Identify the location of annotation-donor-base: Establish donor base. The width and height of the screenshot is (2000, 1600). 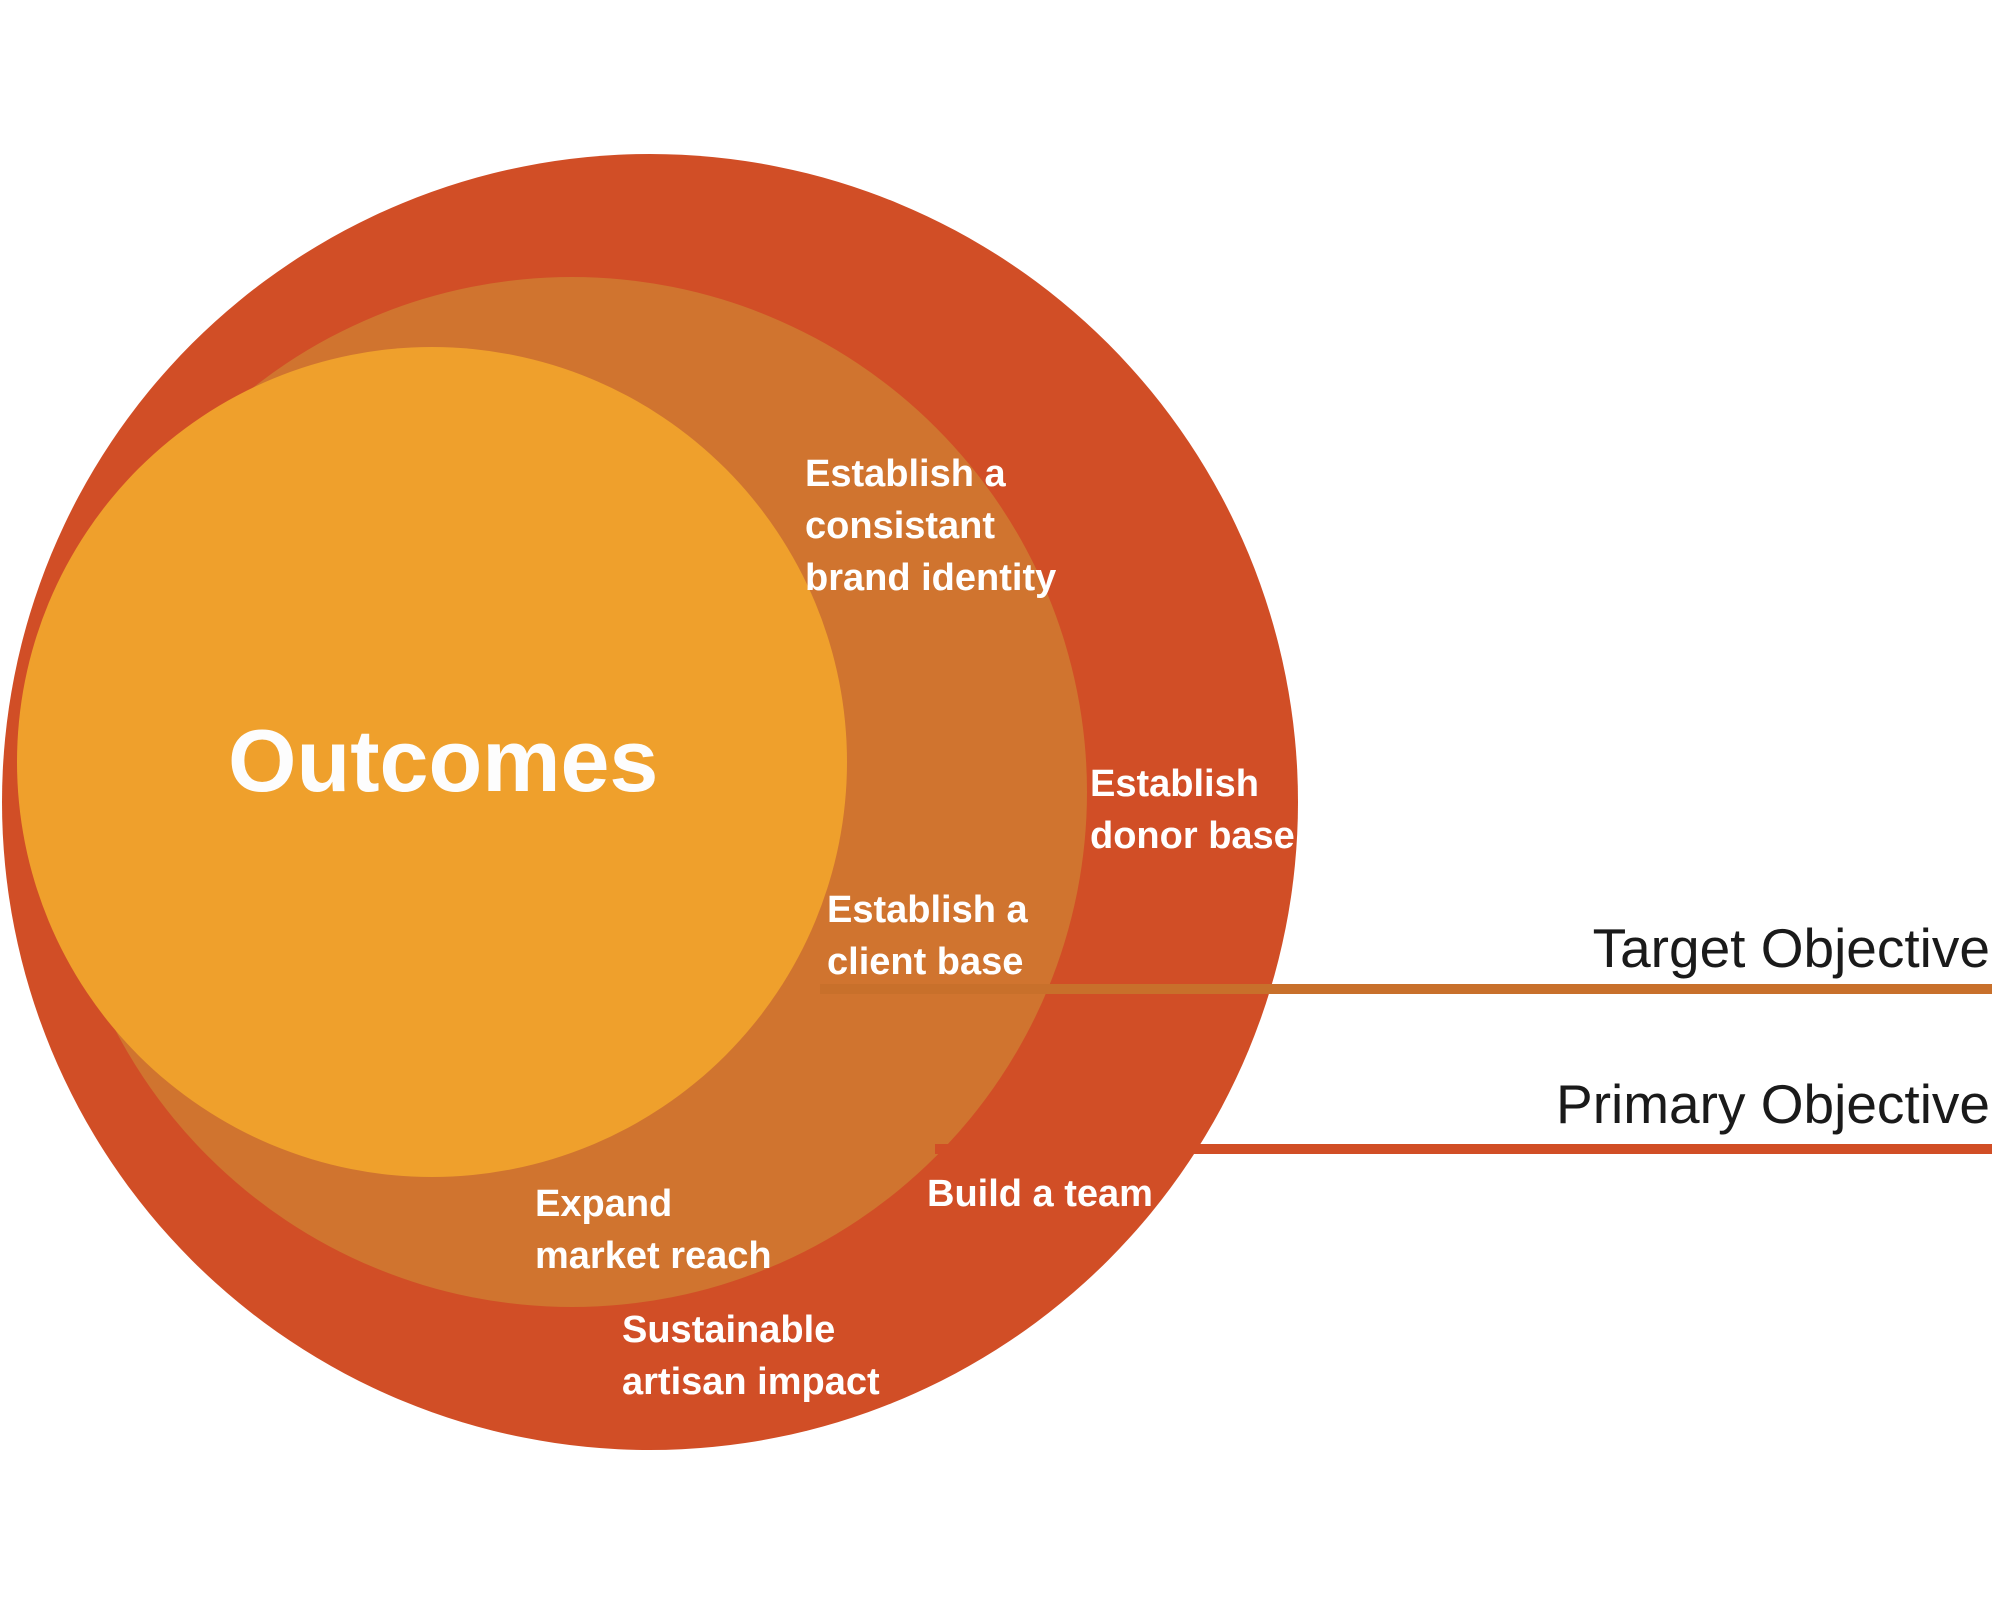
(1192, 810).